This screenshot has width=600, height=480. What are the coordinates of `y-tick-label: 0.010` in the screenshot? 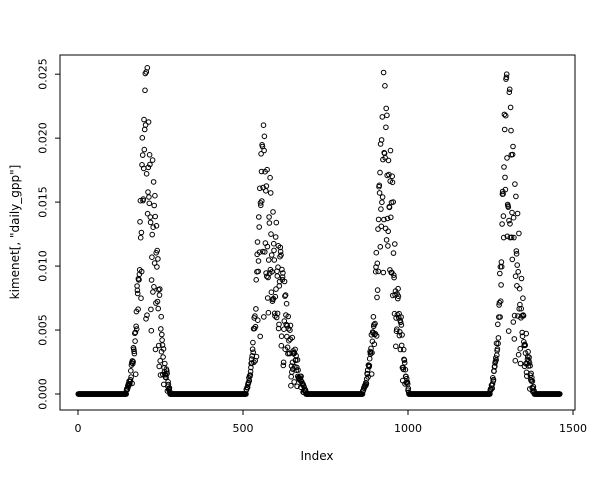 It's located at (43, 266).